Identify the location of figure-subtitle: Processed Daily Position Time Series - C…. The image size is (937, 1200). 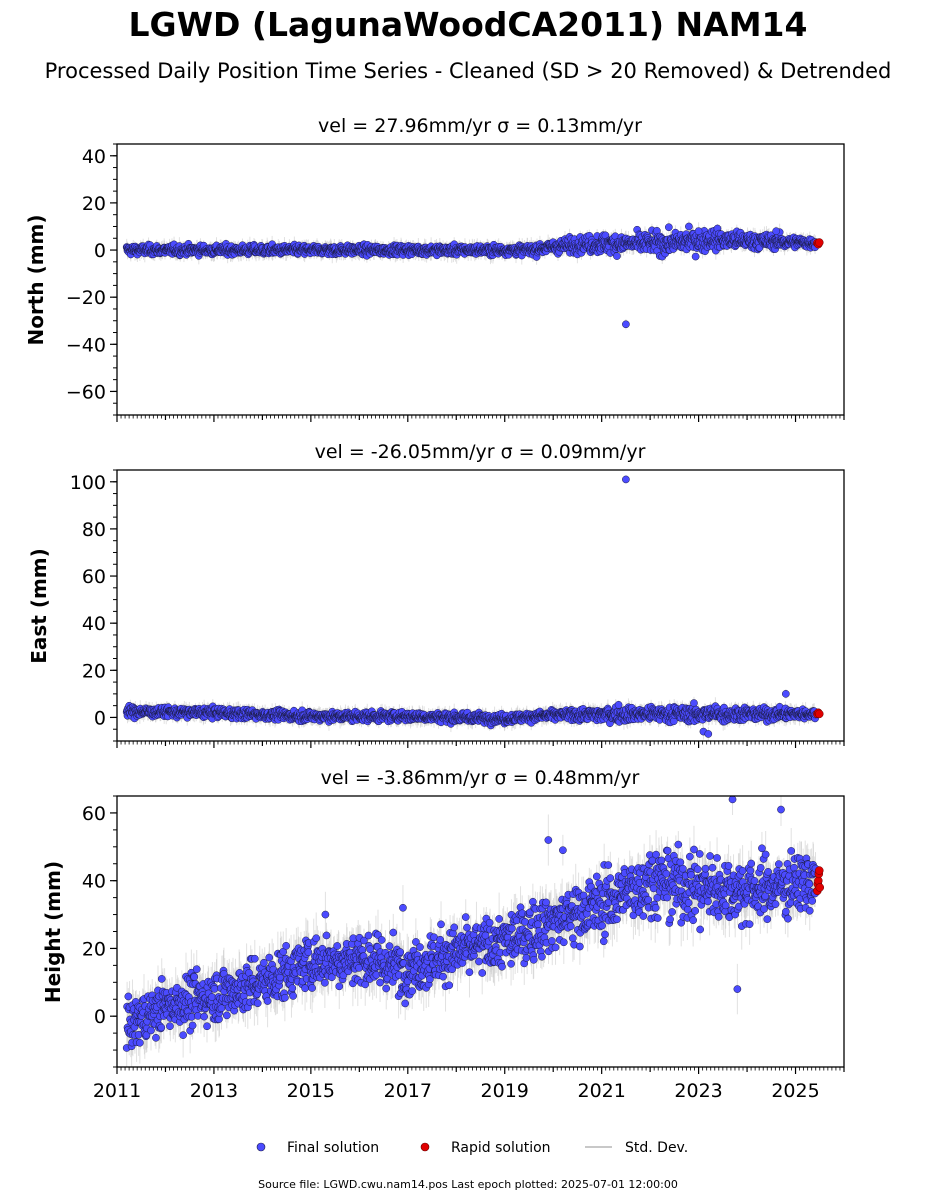
(468, 71).